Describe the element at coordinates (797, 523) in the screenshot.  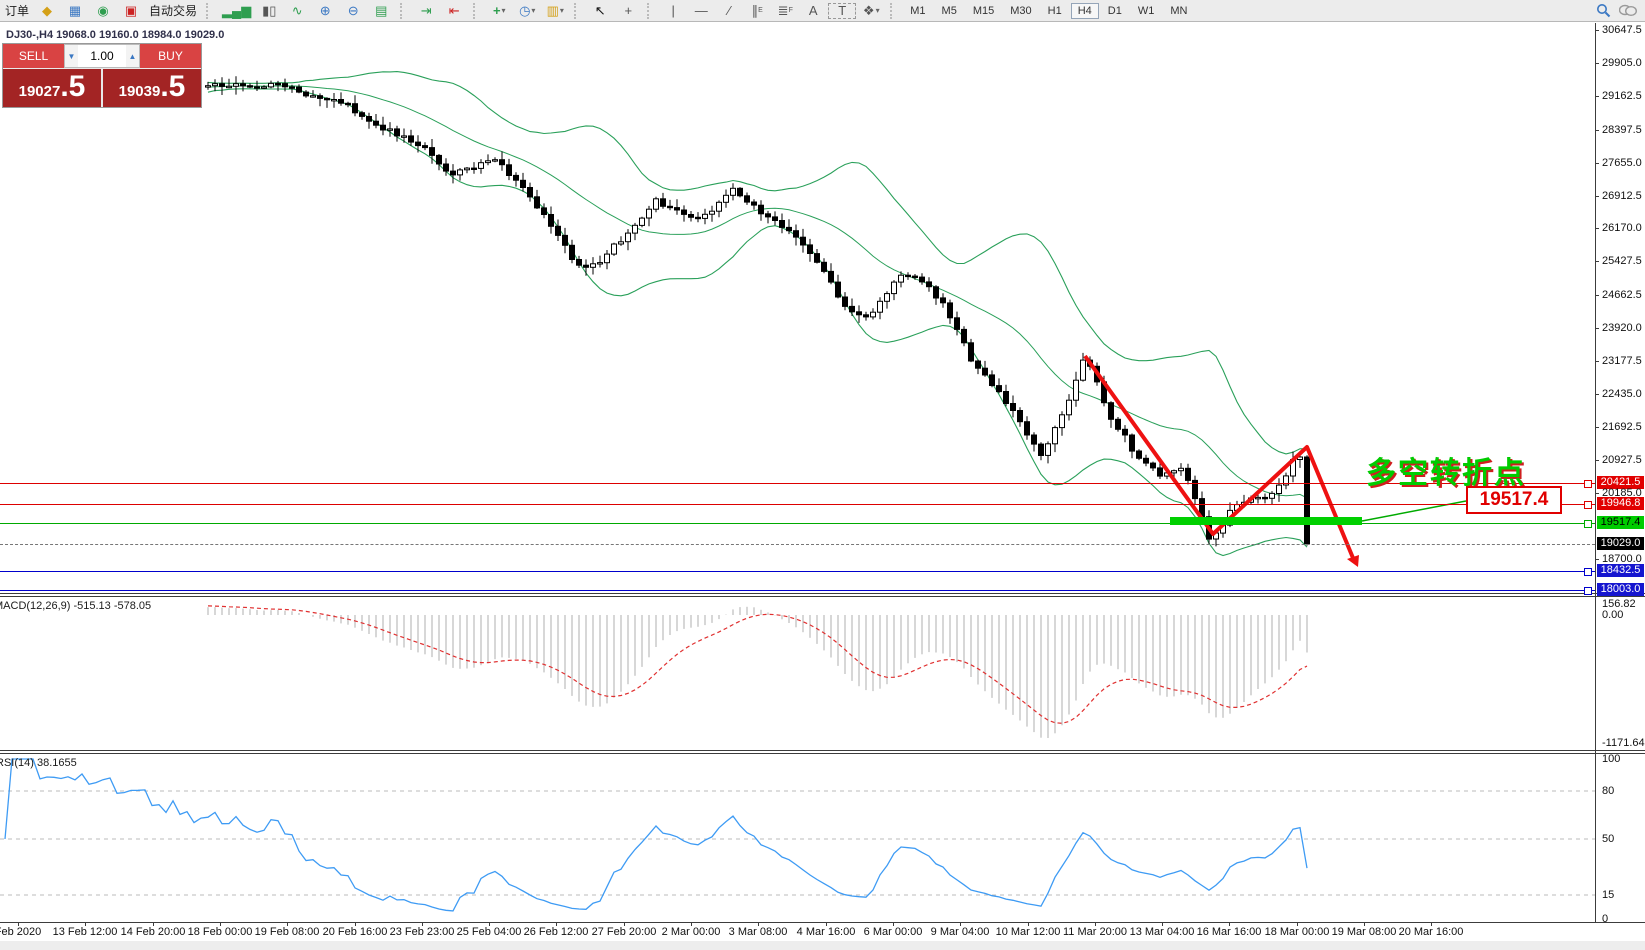
I see `level-line-19517.4` at that location.